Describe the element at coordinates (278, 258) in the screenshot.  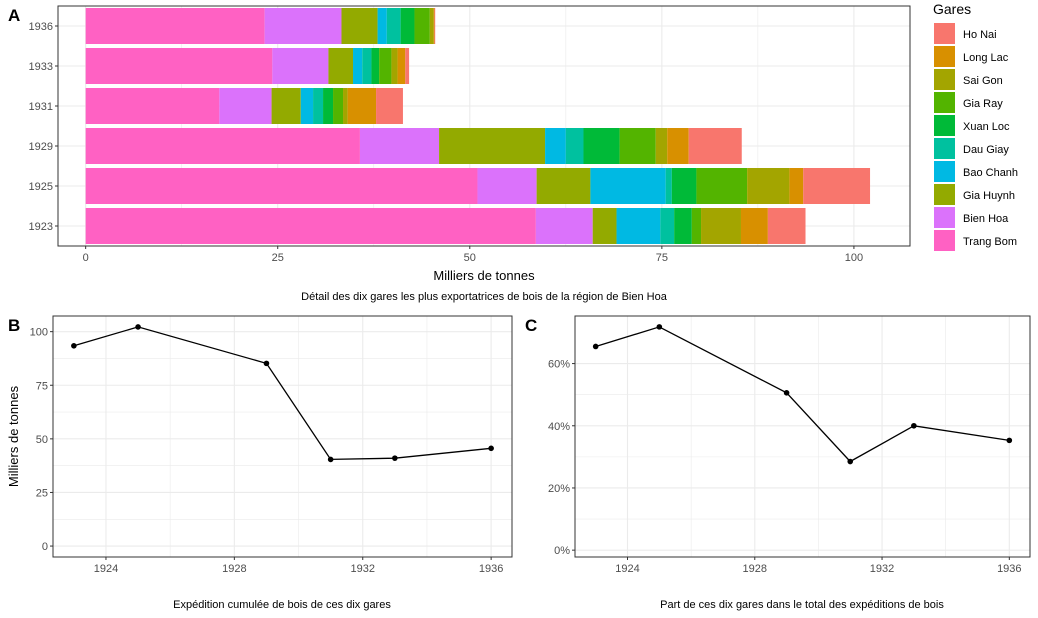
I see `x-tick-label: 25` at that location.